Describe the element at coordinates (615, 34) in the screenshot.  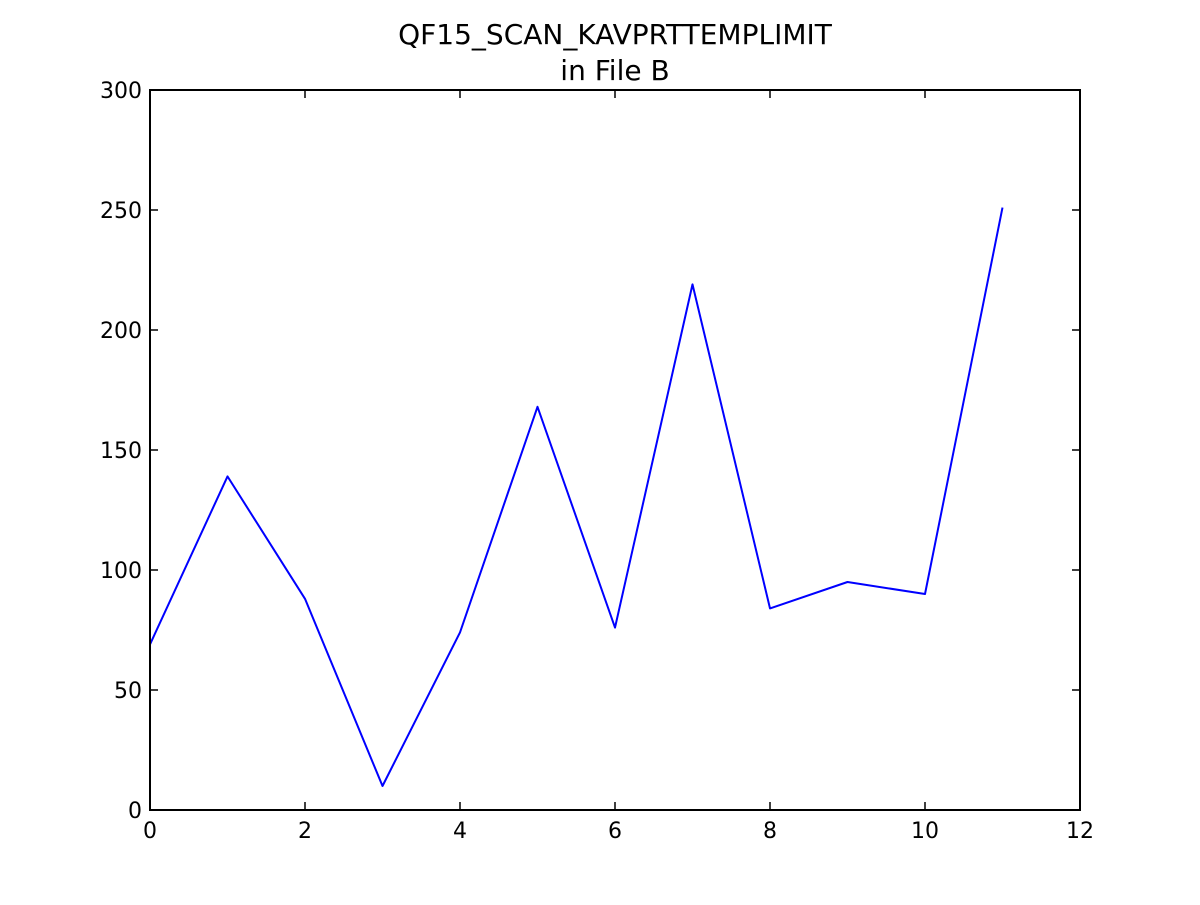
I see `chart-title: QF15_SCAN_KAVPRTTEMPLIMIT` at that location.